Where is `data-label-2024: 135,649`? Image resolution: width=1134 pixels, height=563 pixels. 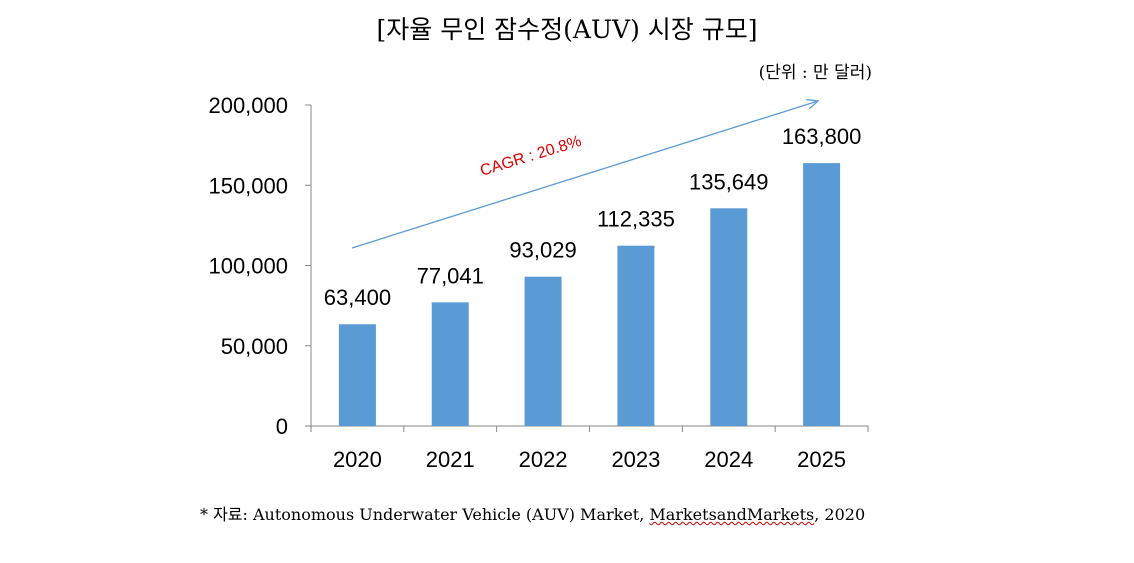
data-label-2024: 135,649 is located at coordinates (729, 181).